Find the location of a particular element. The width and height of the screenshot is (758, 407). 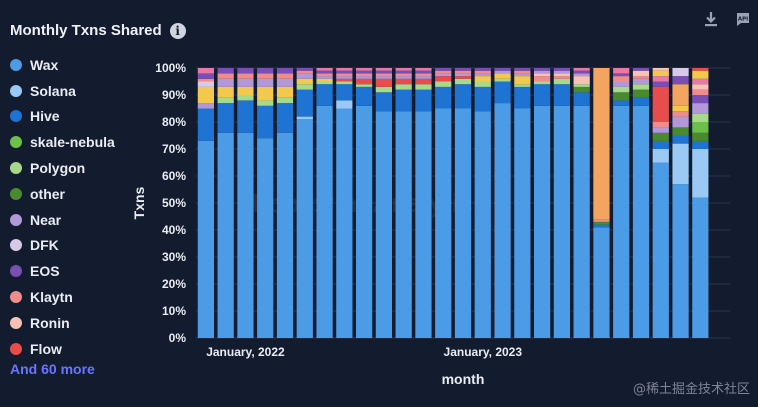

legend-label: Wax is located at coordinates (44, 64).